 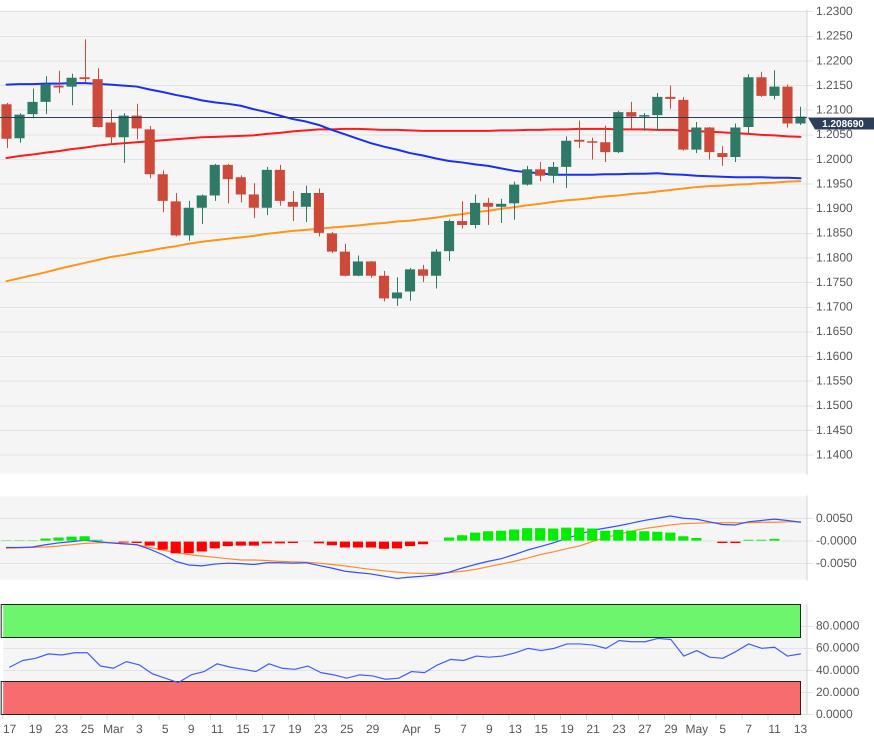 I want to click on y-tick-label: 1.1850, so click(x=835, y=233).